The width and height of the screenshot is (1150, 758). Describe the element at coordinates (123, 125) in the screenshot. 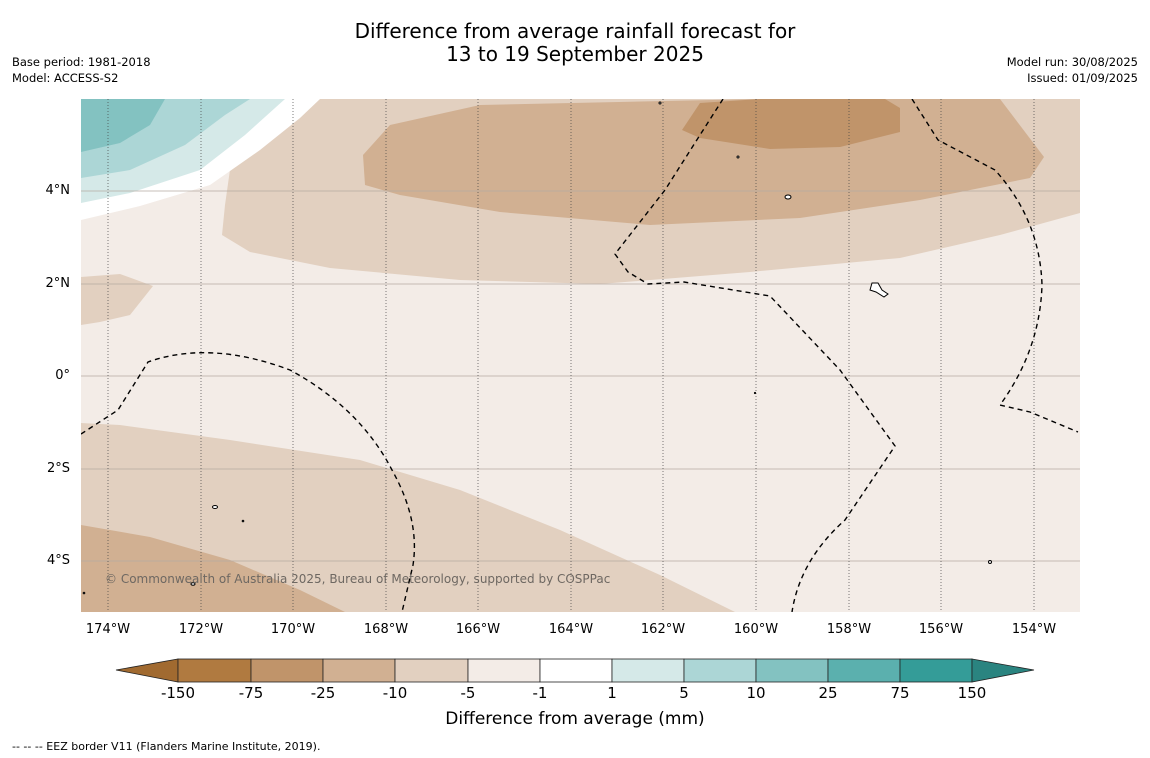

I see `nw-band-plus25` at that location.